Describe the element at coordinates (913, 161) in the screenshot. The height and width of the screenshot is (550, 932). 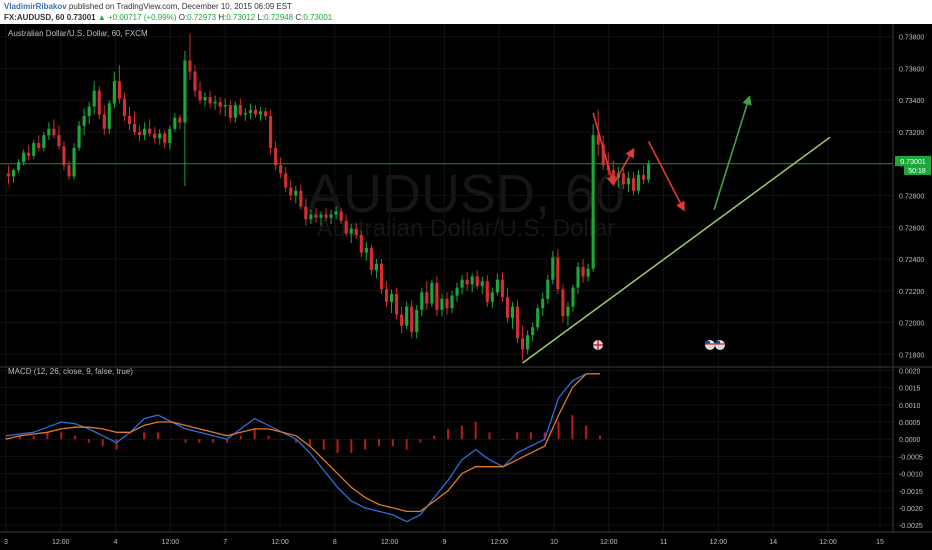
I see `current-price-bg` at that location.